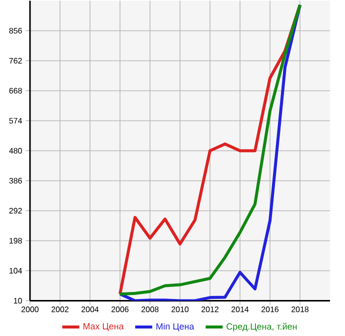 The image size is (345, 336). I want to click on legend-label: Max Цена, so click(104, 327).